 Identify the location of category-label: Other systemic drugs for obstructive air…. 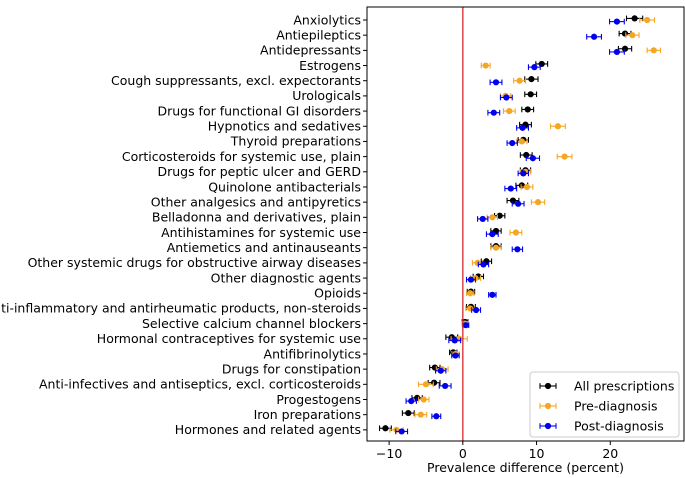
(194, 262).